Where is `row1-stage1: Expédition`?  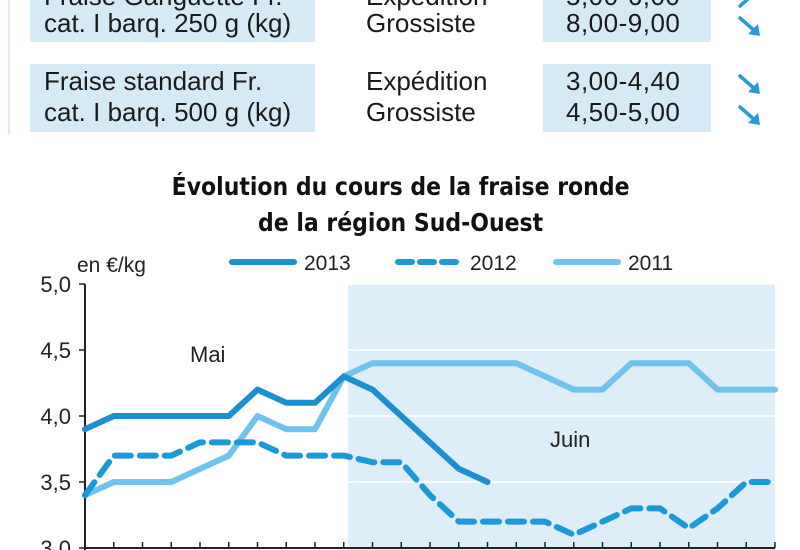
row1-stage1: Expédition is located at coordinates (426, 6).